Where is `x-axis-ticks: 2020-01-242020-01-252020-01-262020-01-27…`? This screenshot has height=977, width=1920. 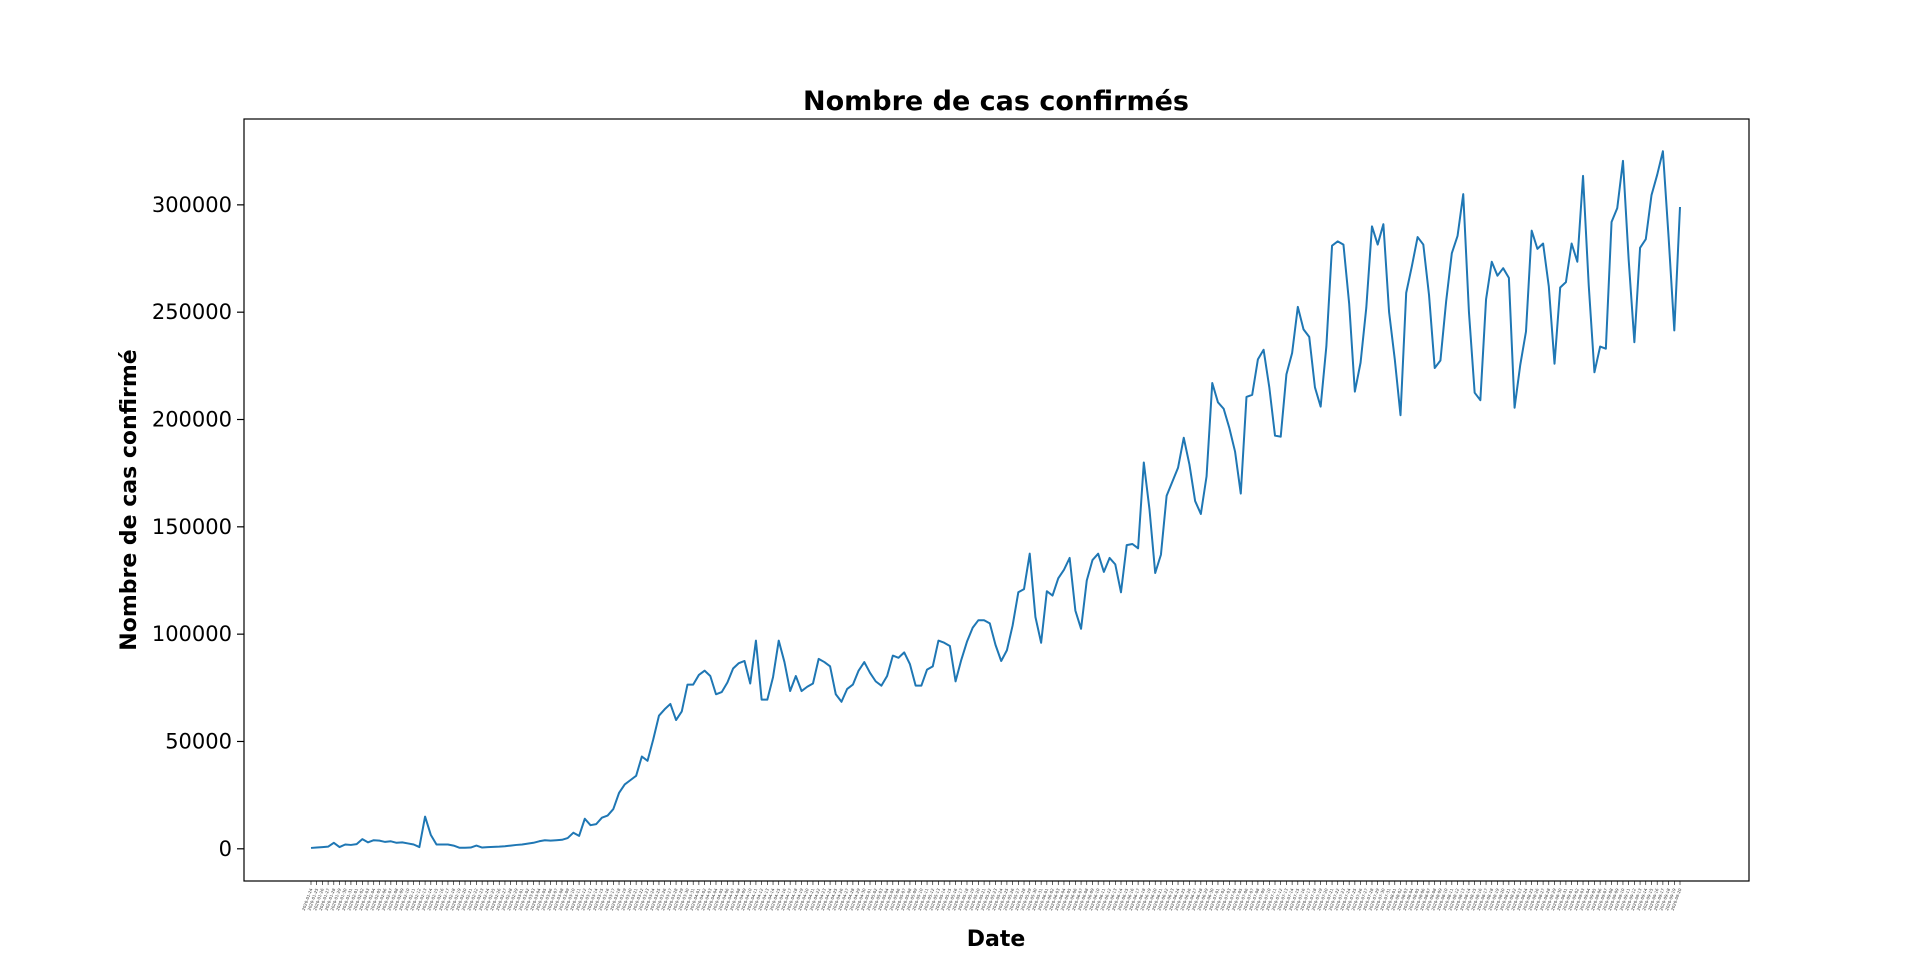
x-axis-ticks: 2020-01-242020-01-252020-01-262020-01-27… is located at coordinates (992, 896).